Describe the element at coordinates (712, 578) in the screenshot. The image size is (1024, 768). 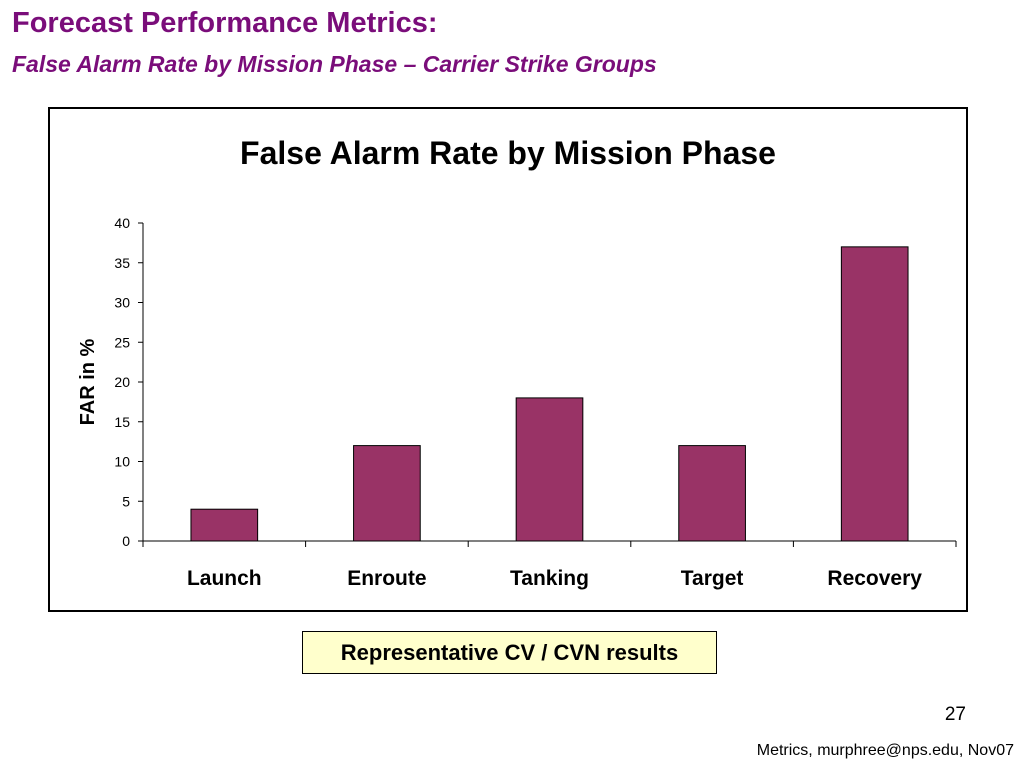
I see `x-tick-label: Target` at that location.